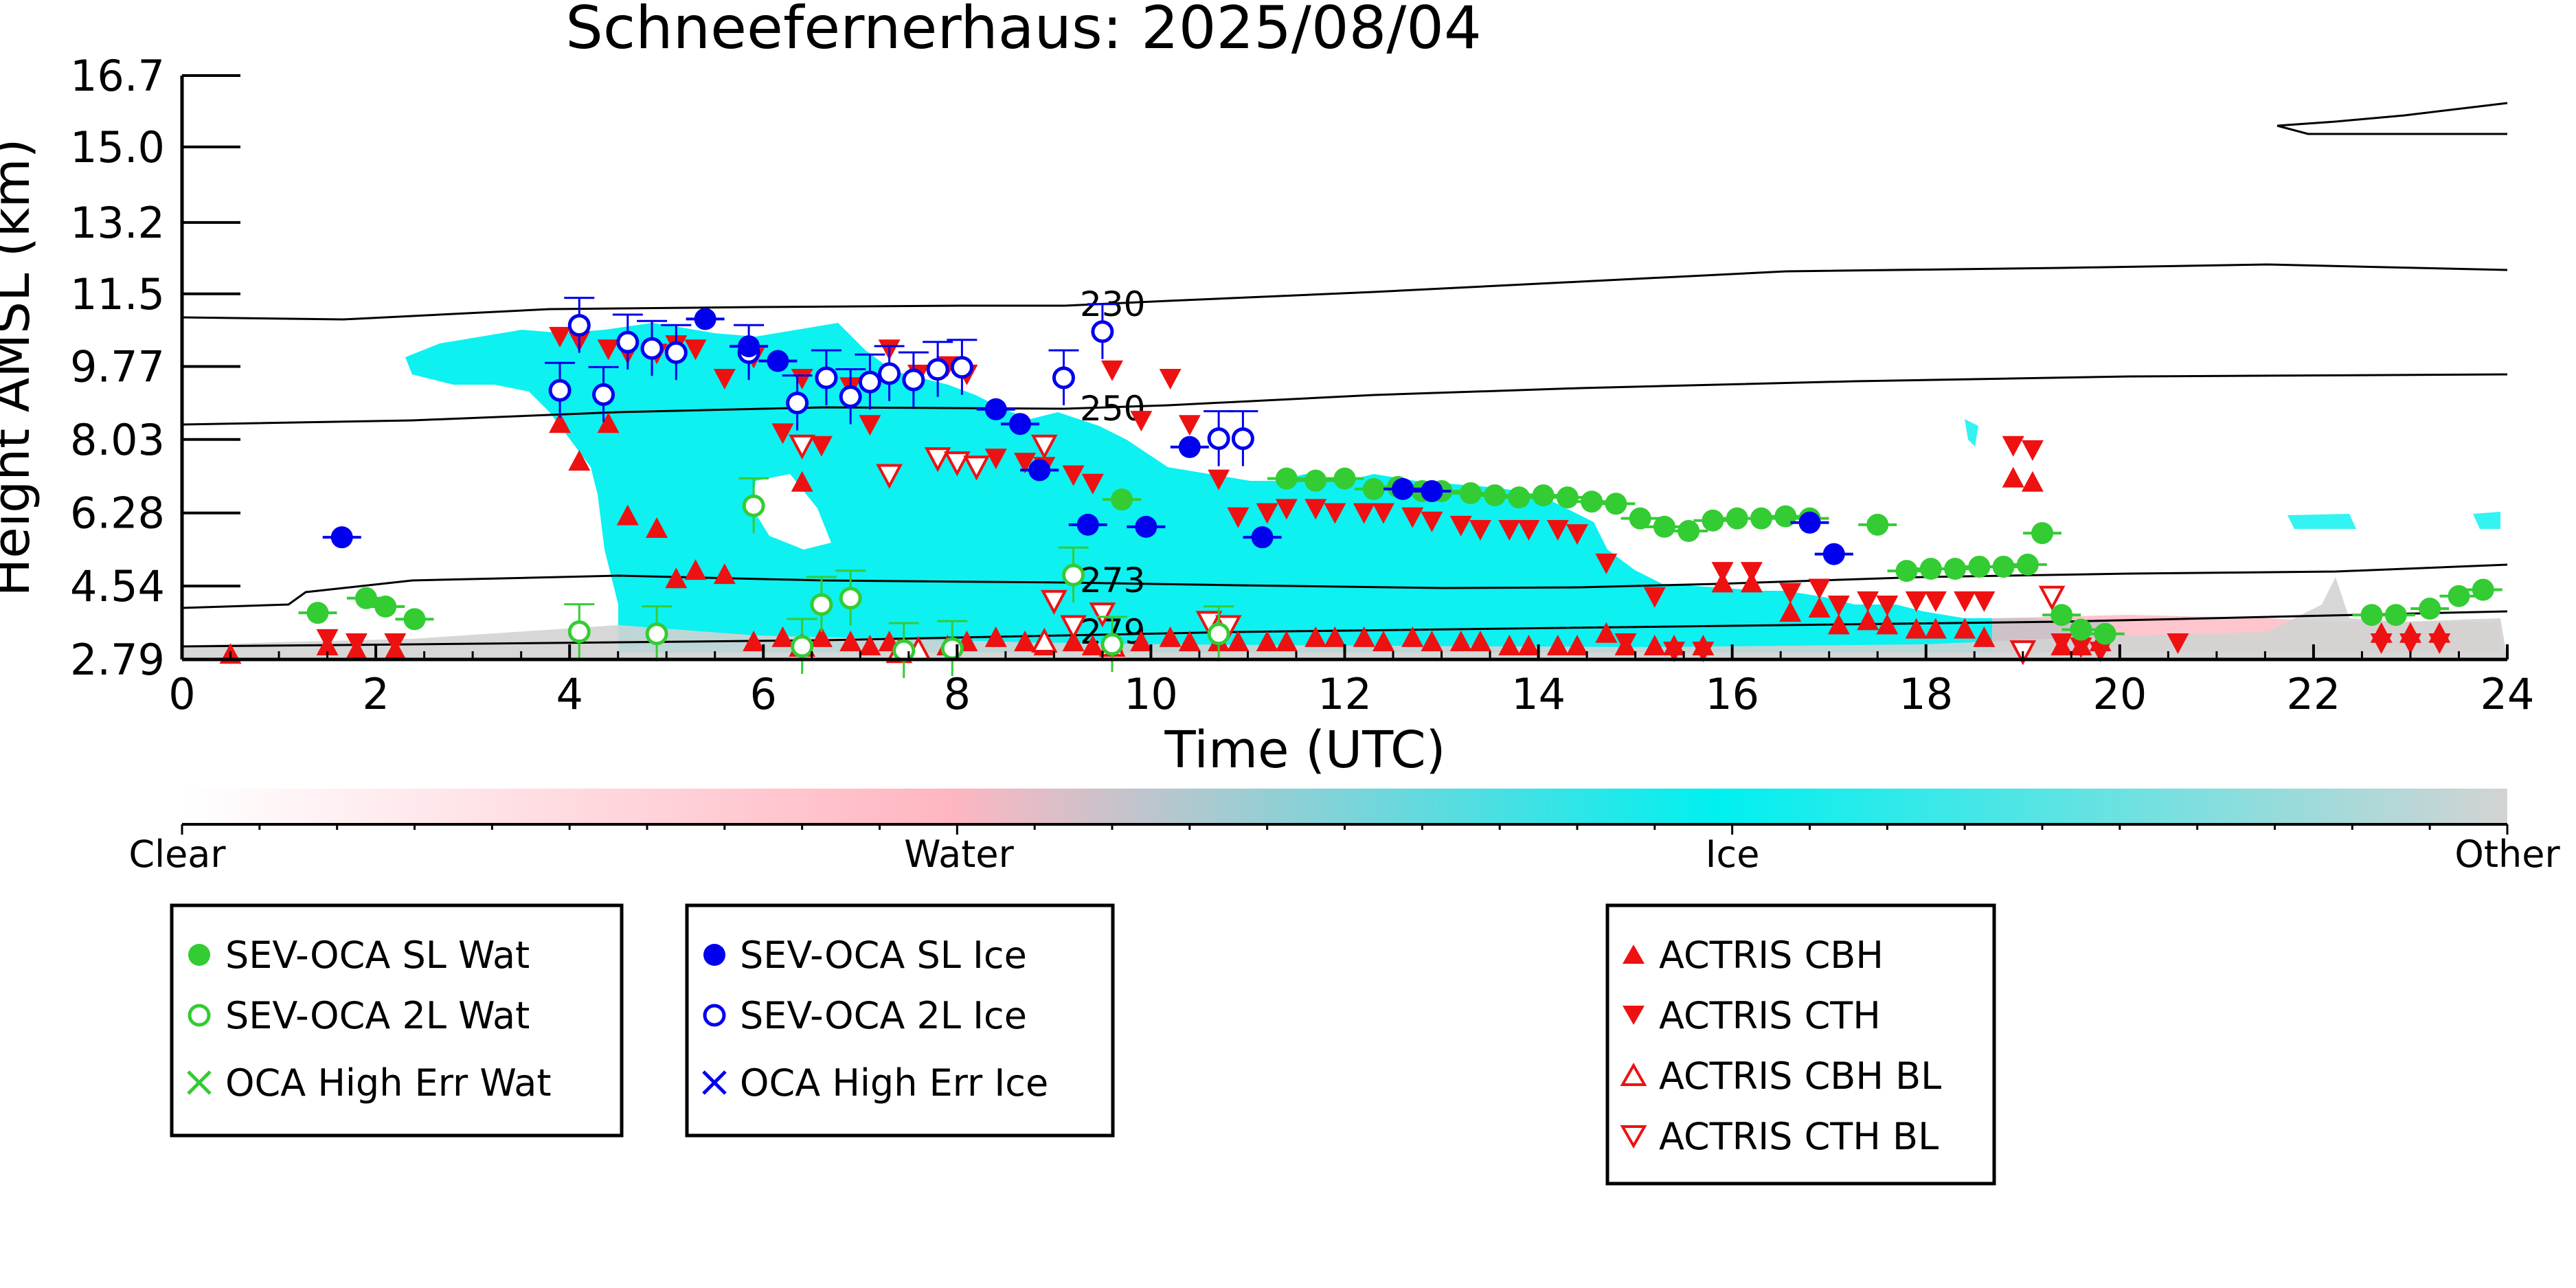 This screenshot has height=1288, width=2576. What do you see at coordinates (957, 694) in the screenshot?
I see `x-tick-label: 8` at bounding box center [957, 694].